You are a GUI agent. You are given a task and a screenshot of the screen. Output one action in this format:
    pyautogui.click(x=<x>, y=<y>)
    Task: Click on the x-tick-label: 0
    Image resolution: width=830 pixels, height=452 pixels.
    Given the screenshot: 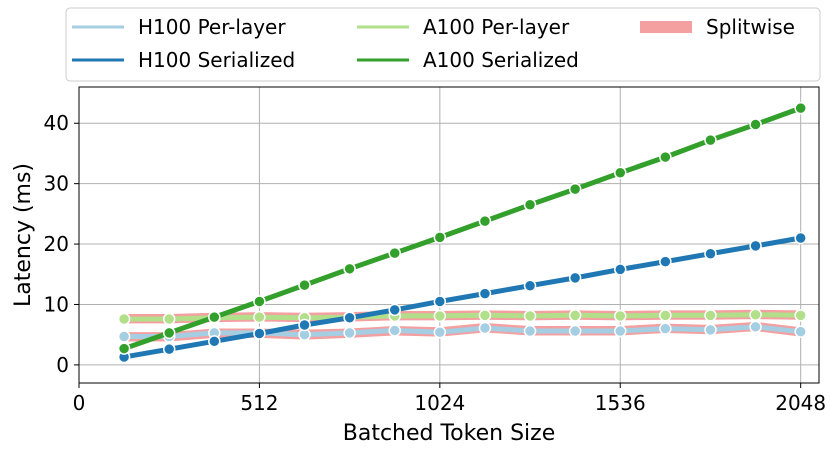 What is the action you would take?
    pyautogui.click(x=79, y=403)
    